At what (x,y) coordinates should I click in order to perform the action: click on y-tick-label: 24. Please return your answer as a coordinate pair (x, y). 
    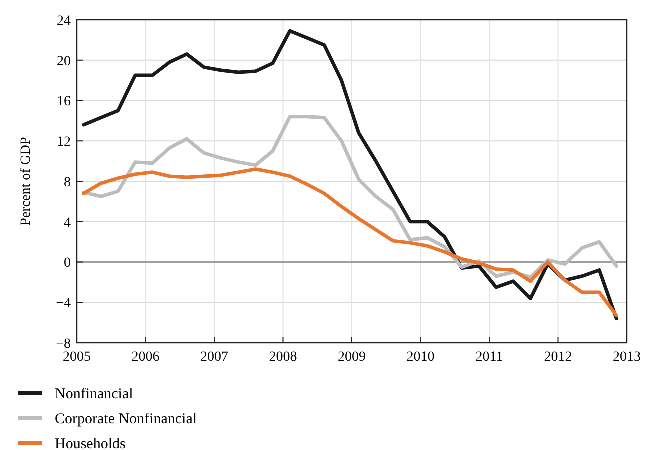
    Looking at the image, I should click on (64, 21).